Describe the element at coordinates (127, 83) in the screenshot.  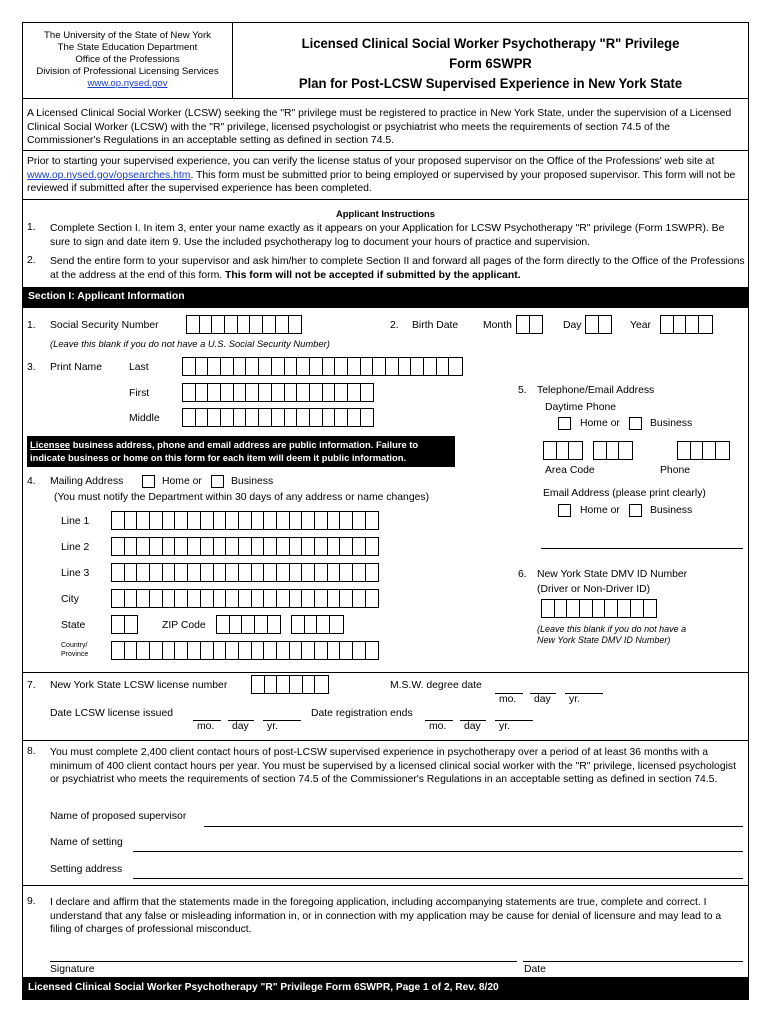
I see `agency-link: www.op.nysed.gov` at that location.